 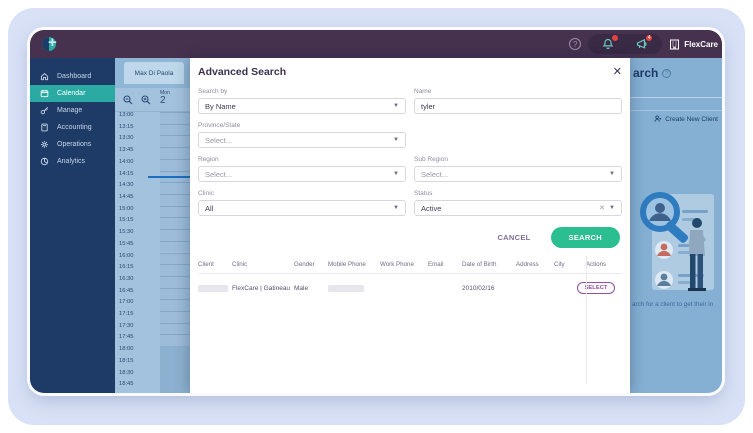 I want to click on sidebar-item-dashboard: Dashboard, so click(x=72, y=76).